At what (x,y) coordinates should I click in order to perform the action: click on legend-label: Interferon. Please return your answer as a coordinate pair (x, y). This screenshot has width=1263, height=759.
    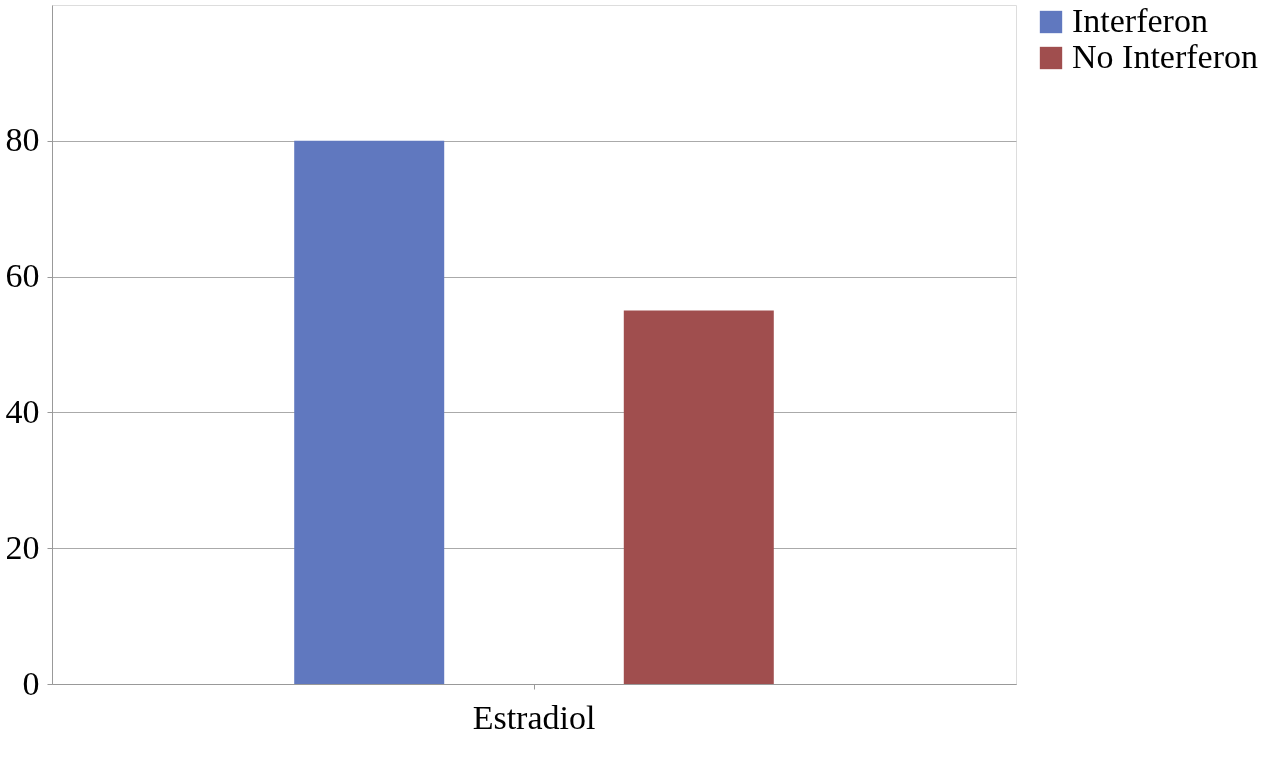
    Looking at the image, I should click on (1140, 20).